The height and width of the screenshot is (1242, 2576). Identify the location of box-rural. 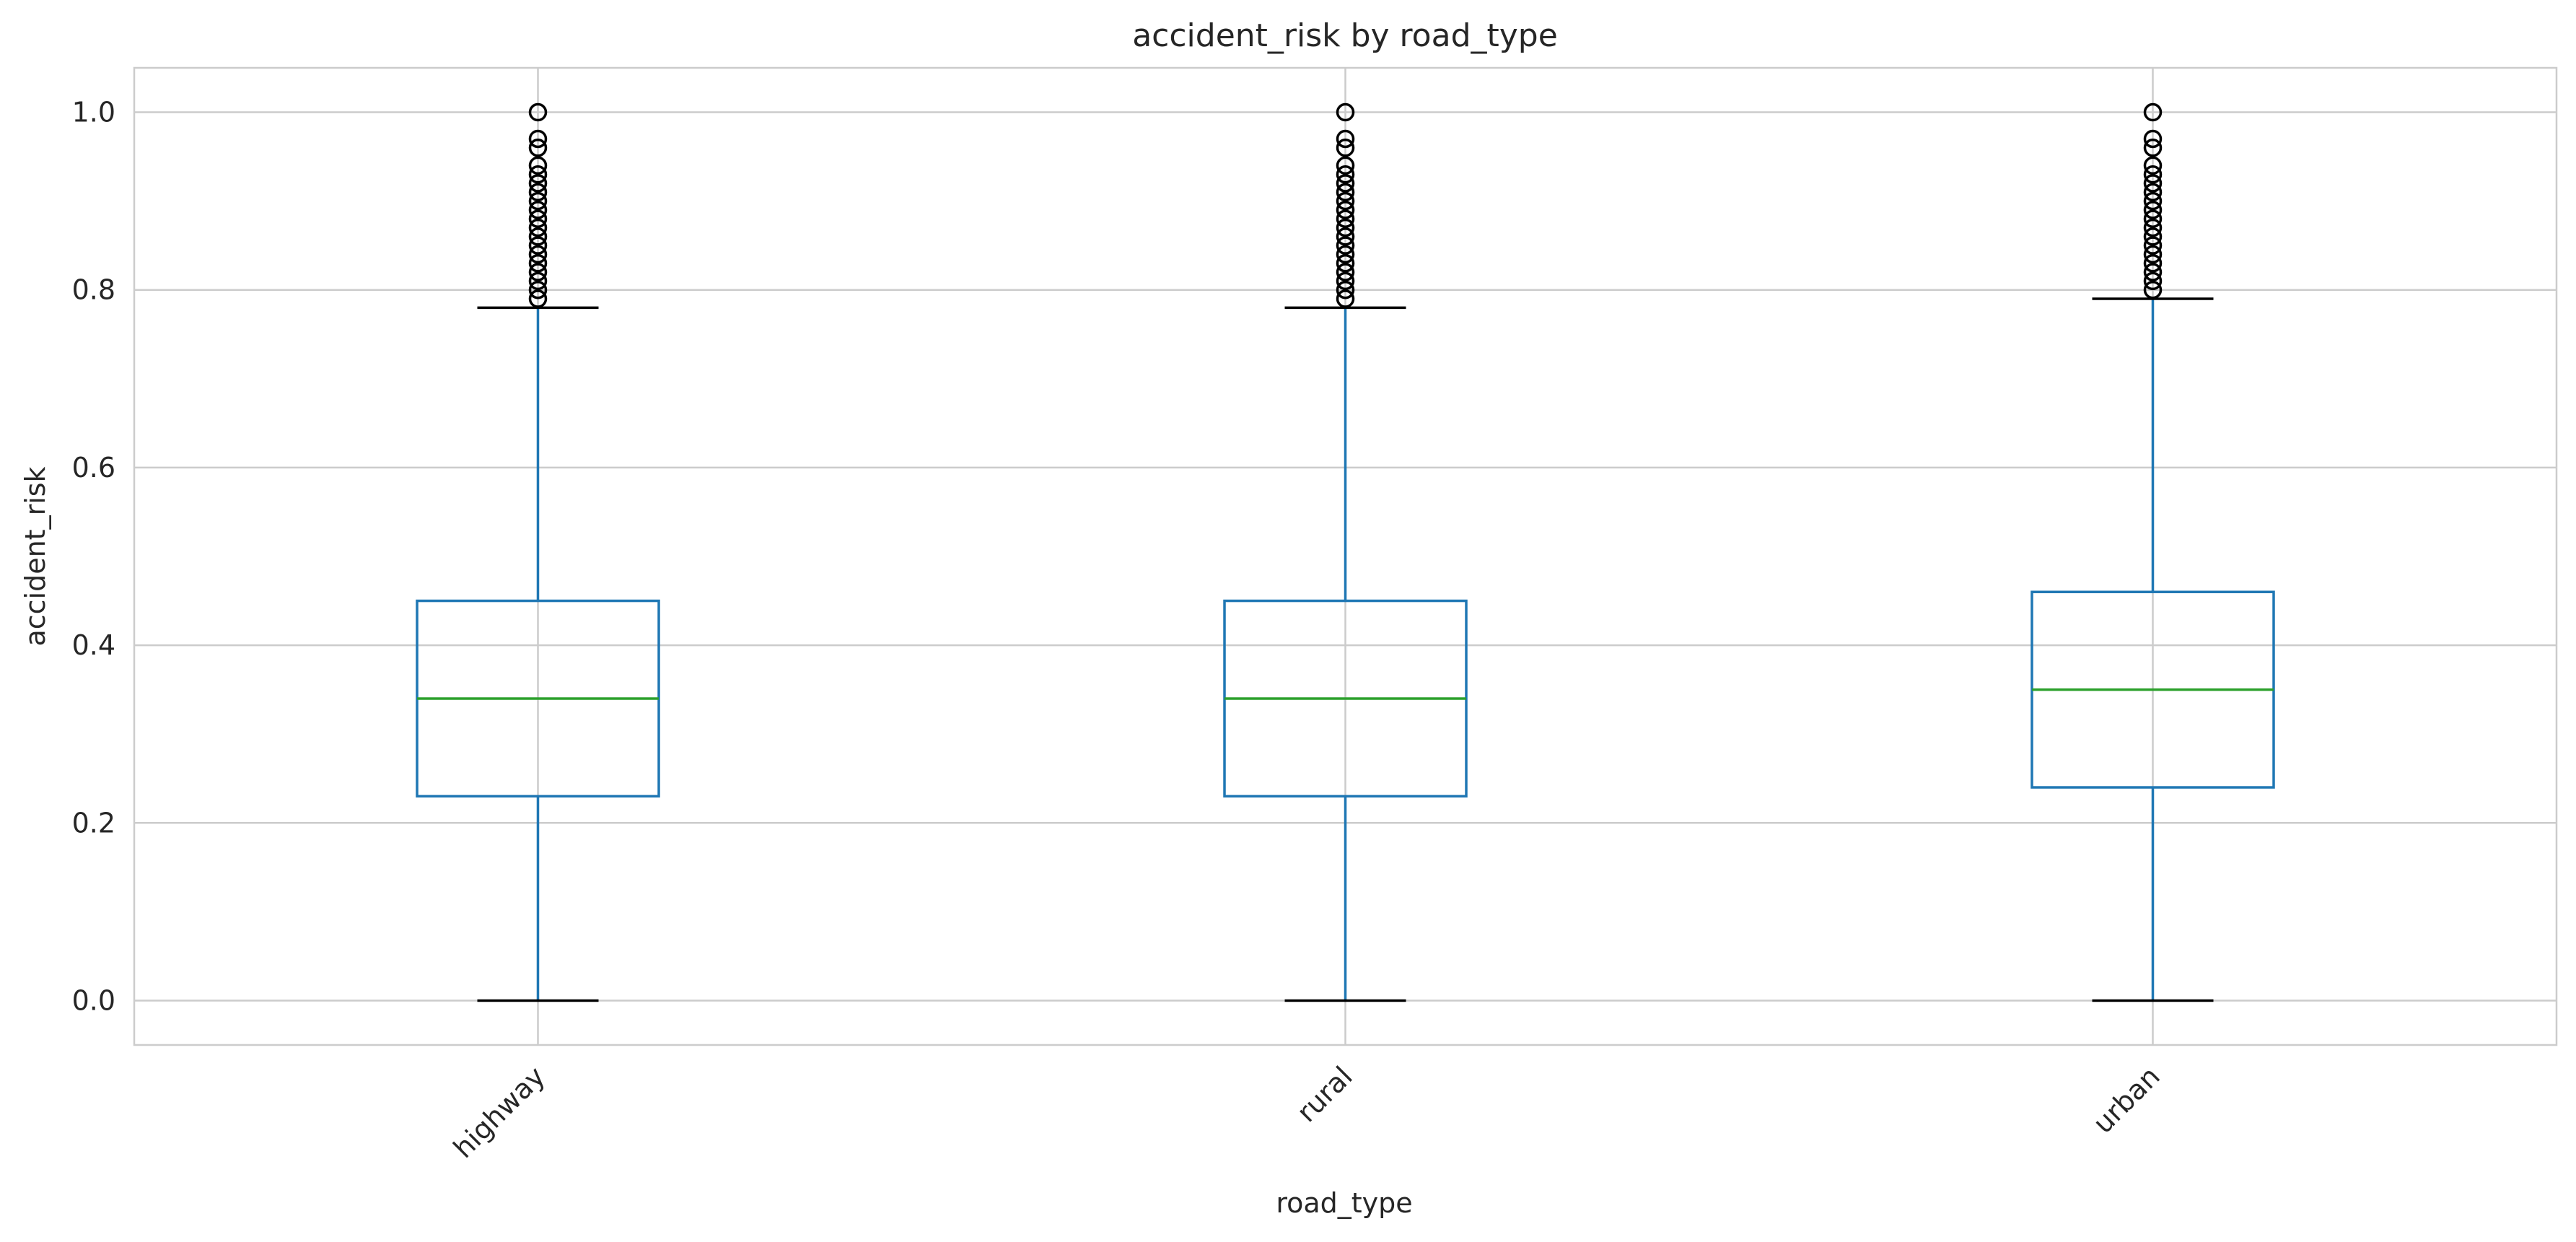
(1345, 552).